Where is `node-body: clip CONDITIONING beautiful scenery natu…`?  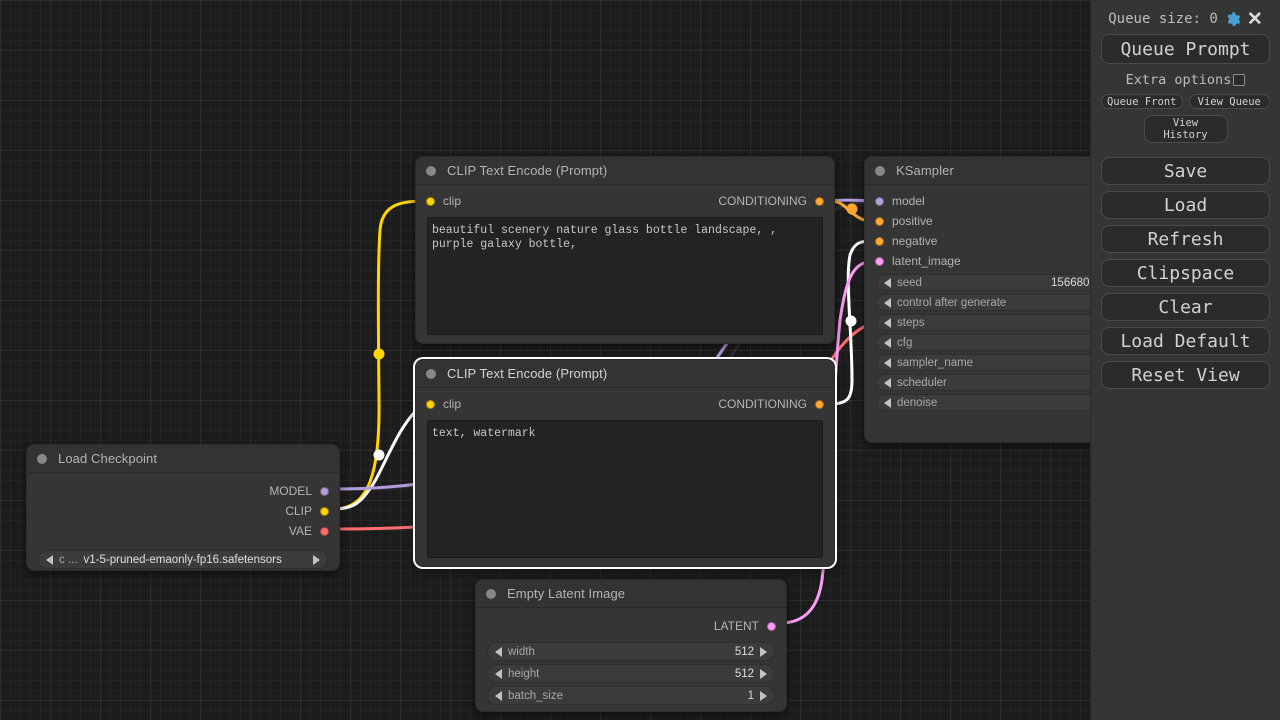 node-body: clip CONDITIONING beautiful scenery natu… is located at coordinates (625, 266).